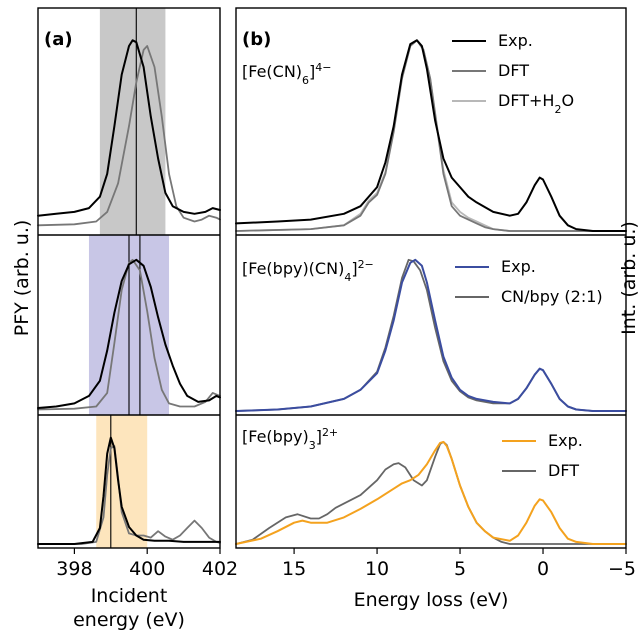 The image size is (638, 633). Describe the element at coordinates (294, 569) in the screenshot. I see `panel-b-x-tick-label-1: 15` at that location.